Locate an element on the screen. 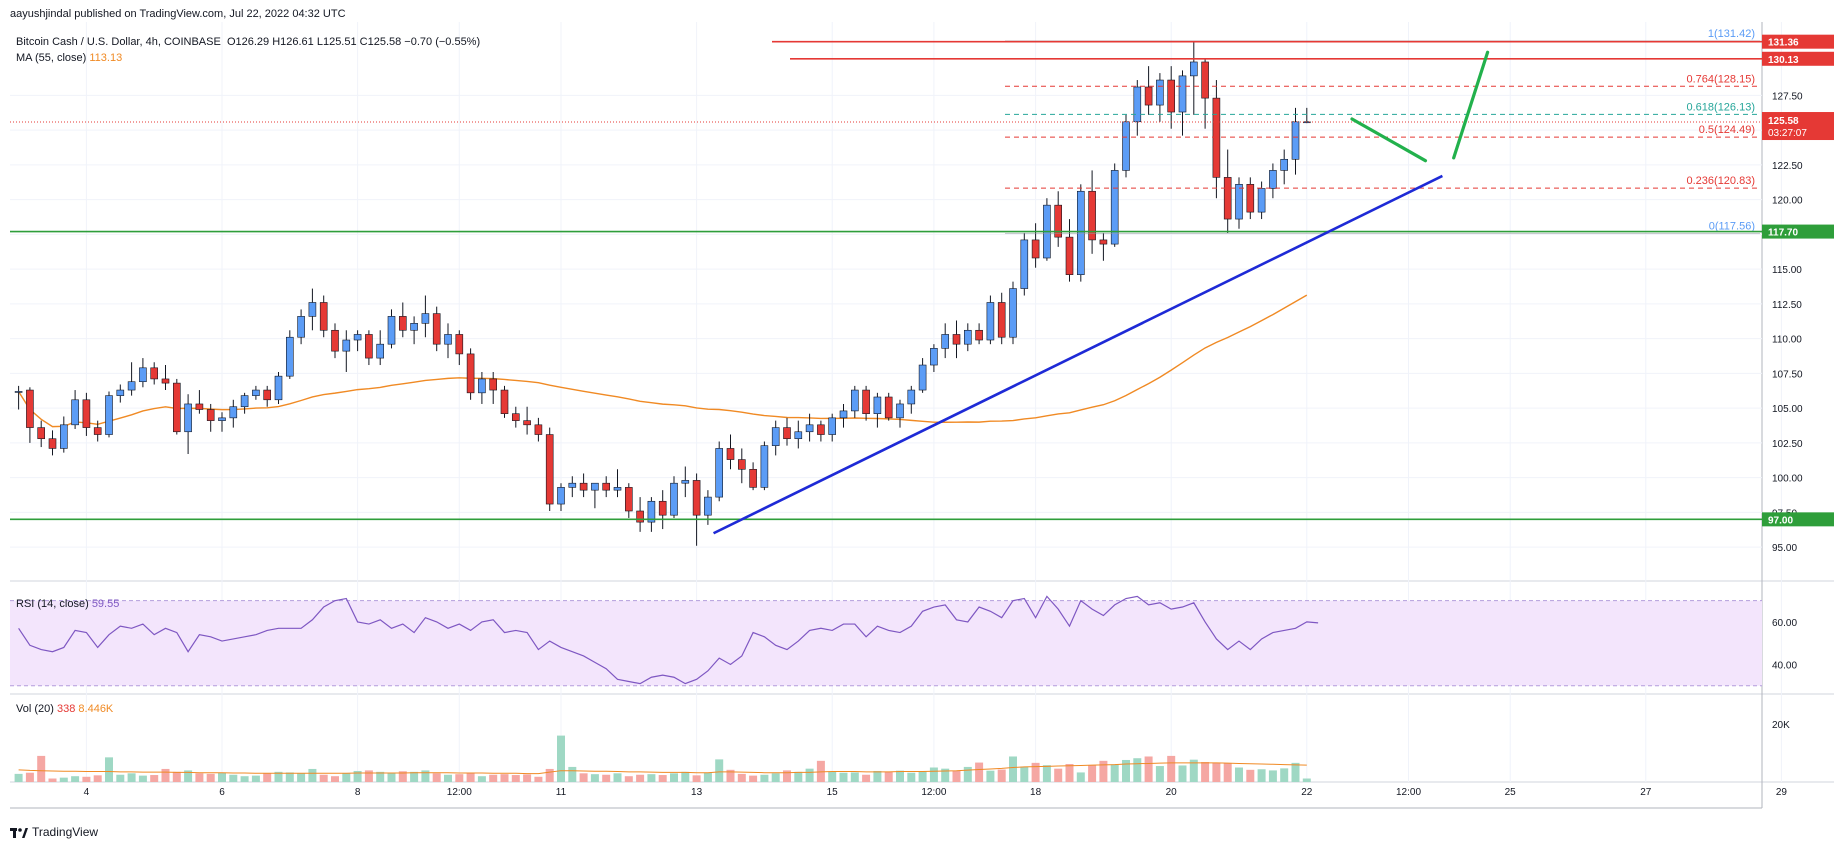 The image size is (1834, 845). rsi-pane: 40.00 60.00 is located at coordinates (903, 641).